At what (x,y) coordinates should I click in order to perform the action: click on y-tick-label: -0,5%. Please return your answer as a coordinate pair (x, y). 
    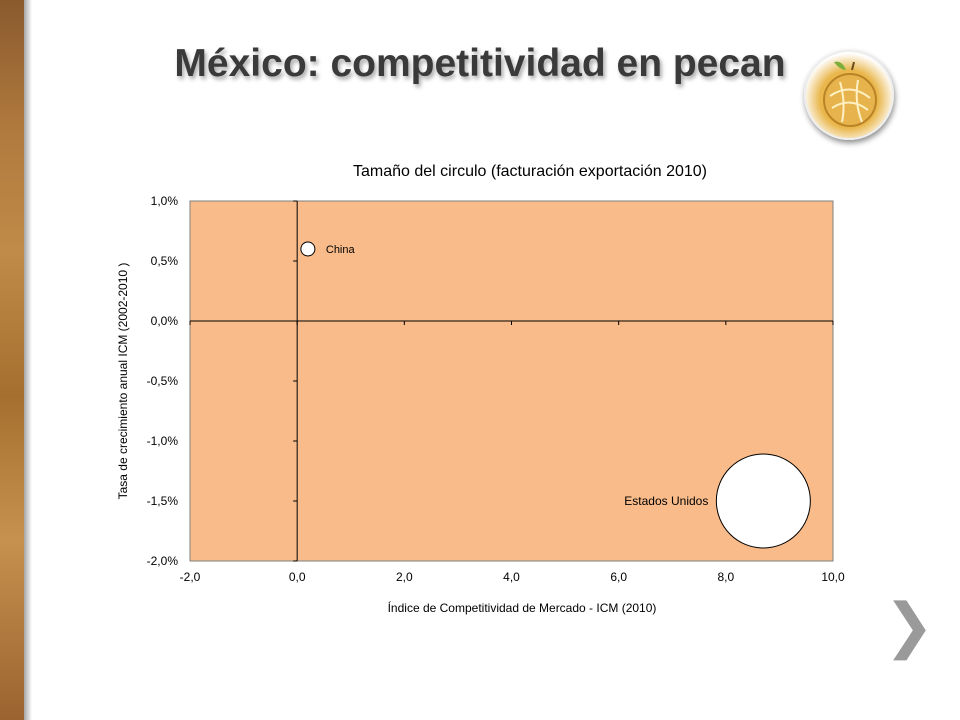
    Looking at the image, I should click on (163, 381).